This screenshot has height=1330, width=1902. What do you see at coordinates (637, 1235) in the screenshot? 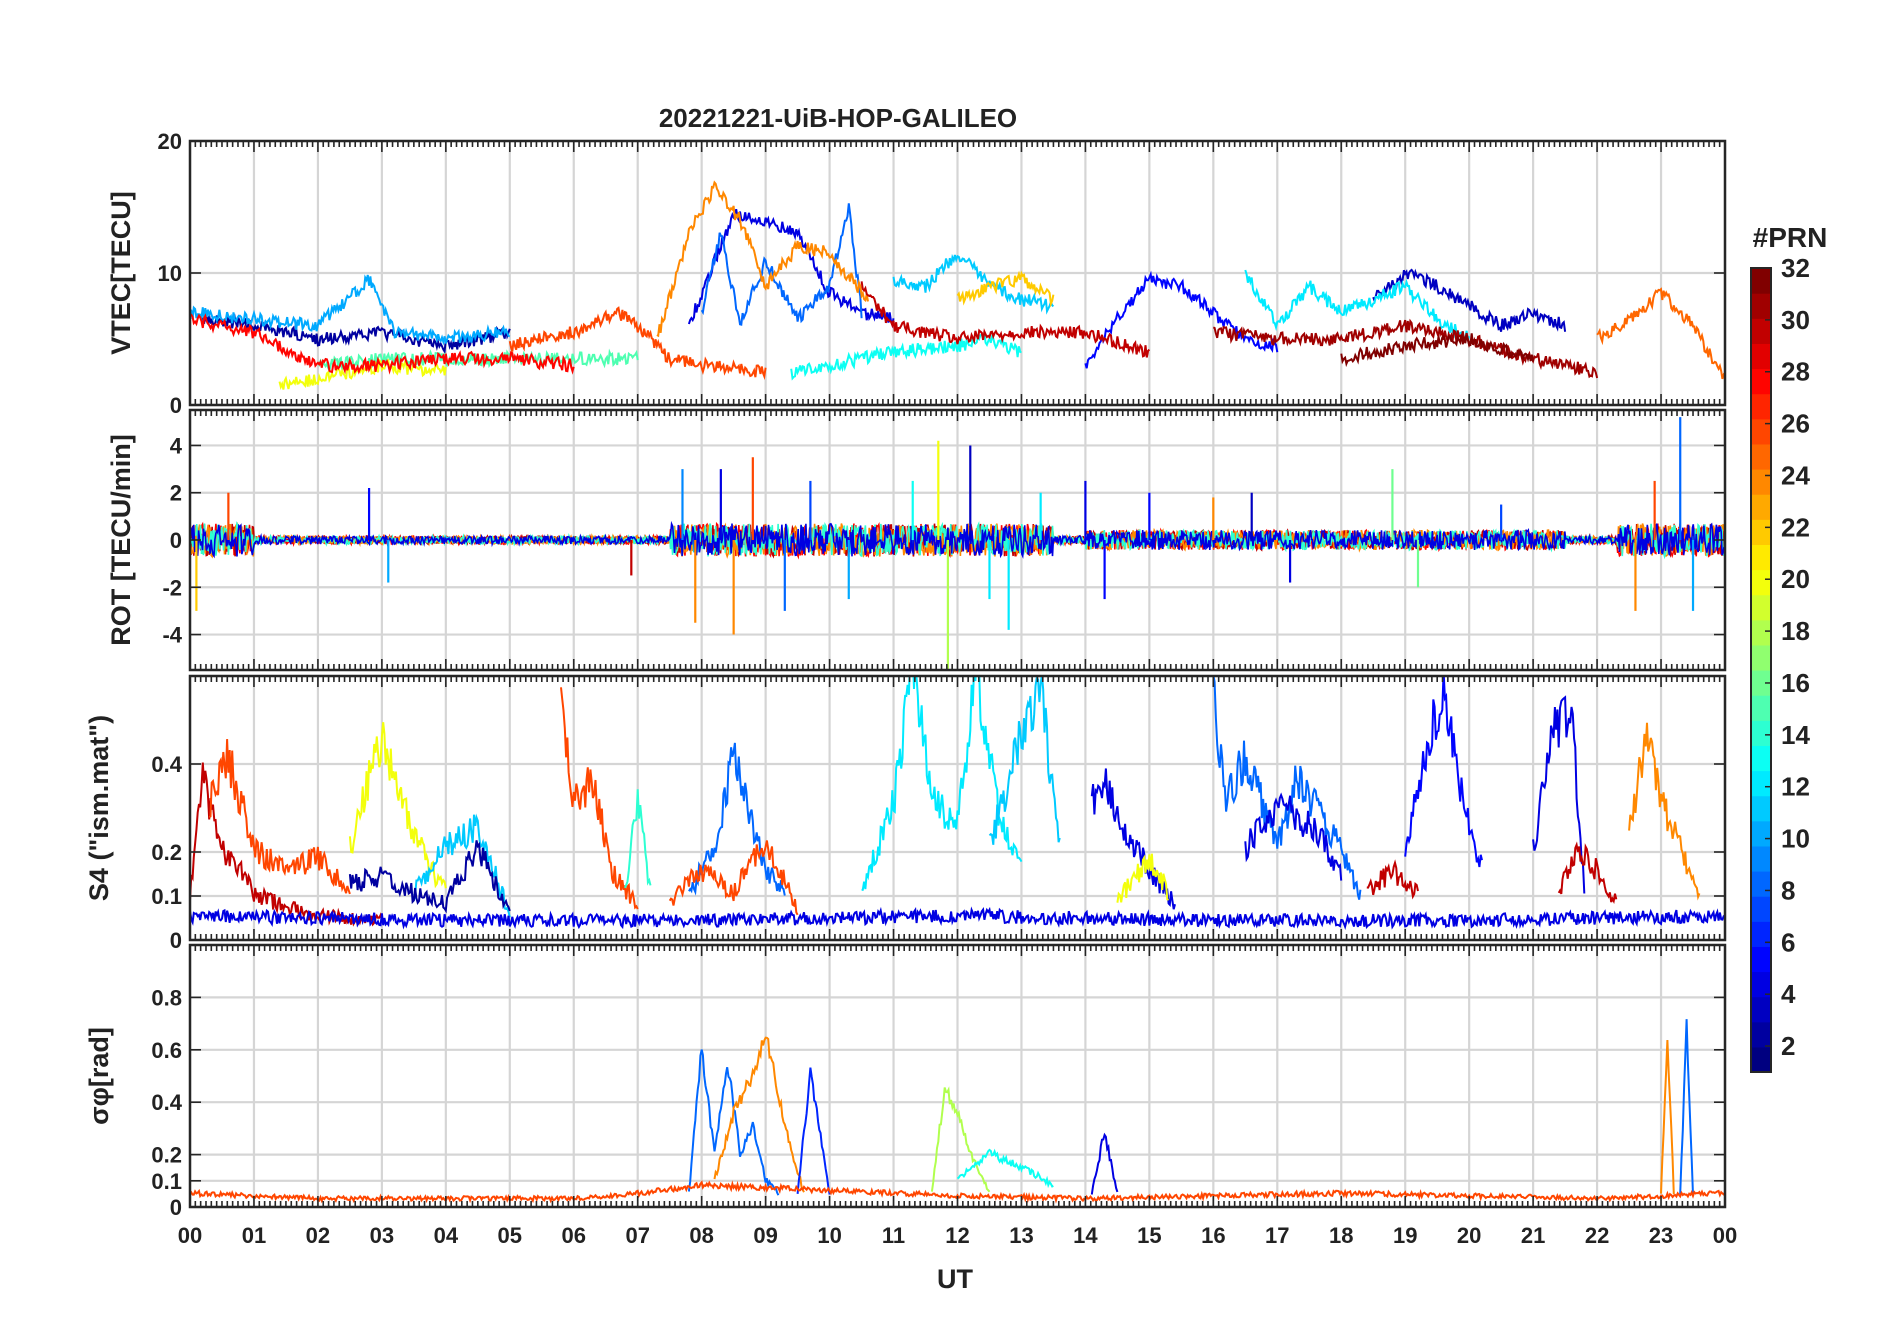
I see `x-tick-label: 07` at bounding box center [637, 1235].